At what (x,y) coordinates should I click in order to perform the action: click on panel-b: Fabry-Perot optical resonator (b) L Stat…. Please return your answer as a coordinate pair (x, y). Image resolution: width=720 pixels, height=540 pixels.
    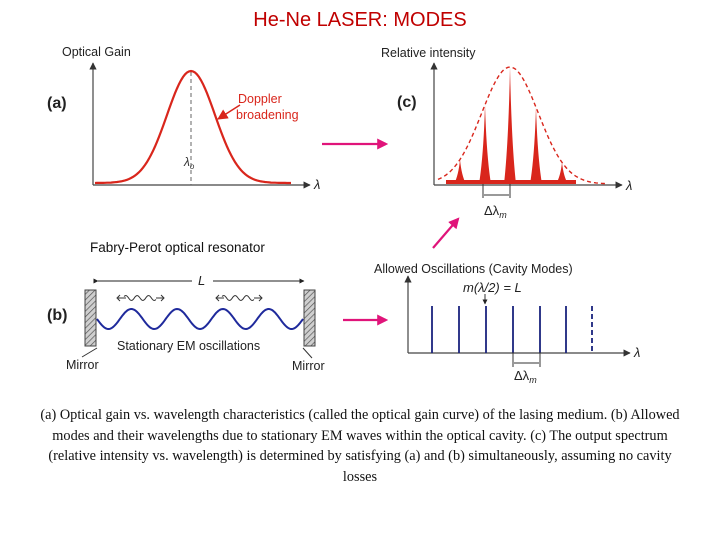
    Looking at the image, I should click on (186, 306).